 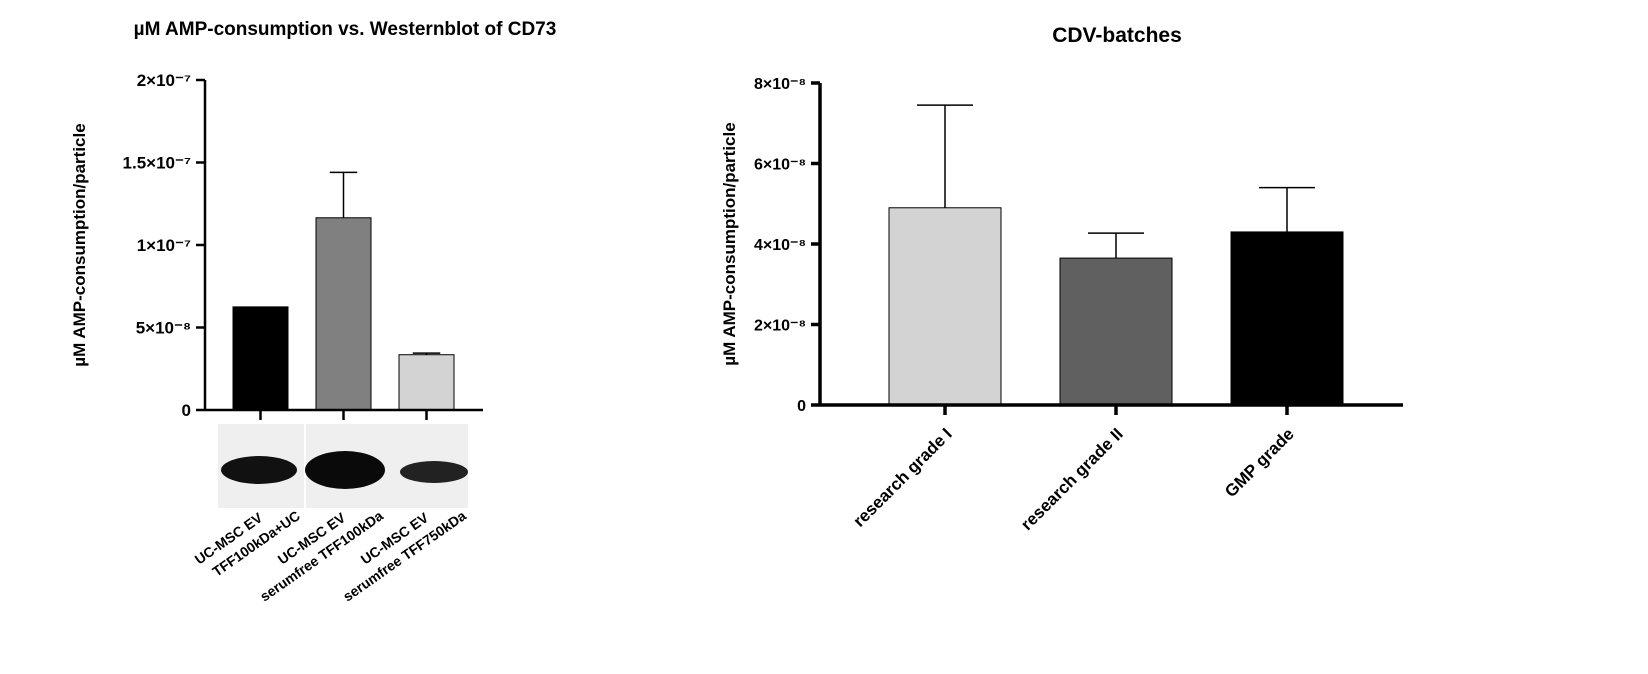 I want to click on x-tick-label: GMP grade, so click(x=1259, y=462).